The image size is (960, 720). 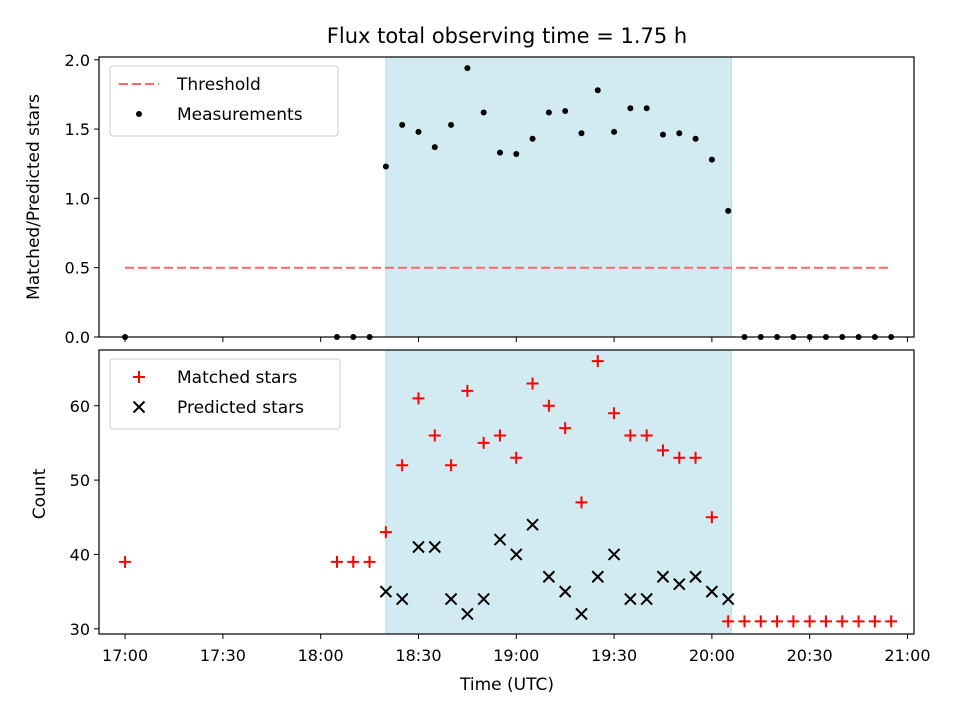 I want to click on y-tick-label: 30, so click(x=80, y=629).